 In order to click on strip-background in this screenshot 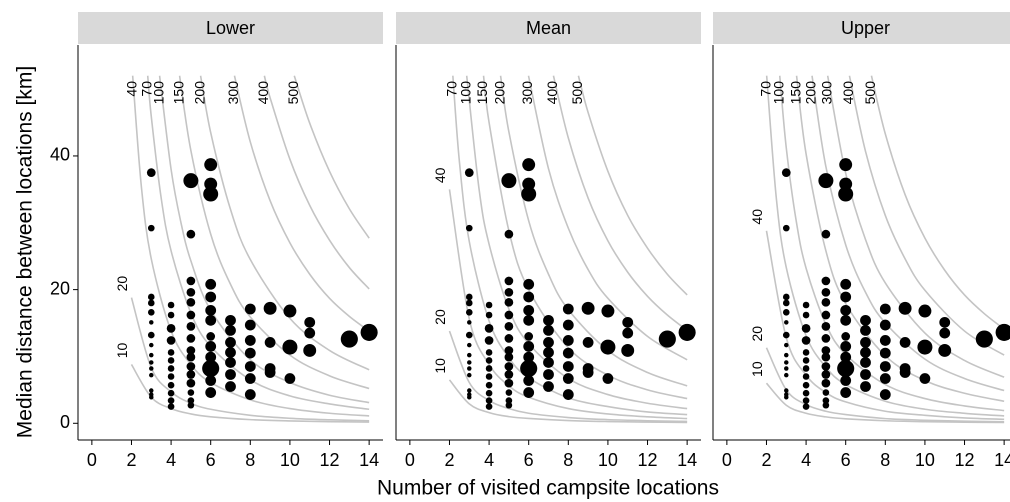, I will do `click(548, 28)`.